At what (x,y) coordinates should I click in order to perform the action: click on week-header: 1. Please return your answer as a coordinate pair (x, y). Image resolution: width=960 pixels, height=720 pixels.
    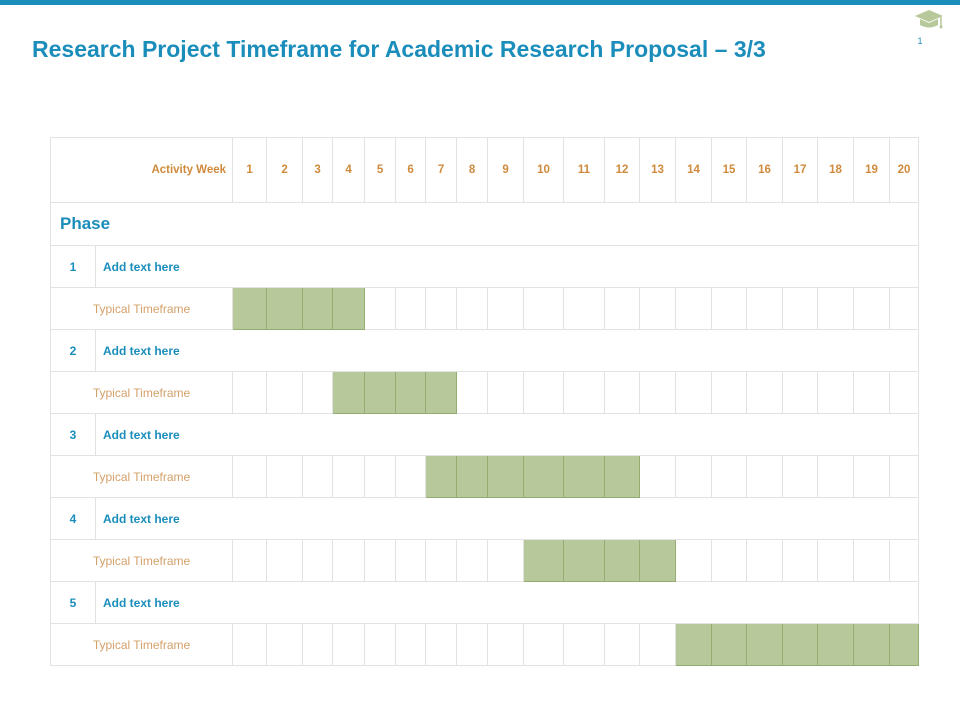
    Looking at the image, I should click on (250, 170).